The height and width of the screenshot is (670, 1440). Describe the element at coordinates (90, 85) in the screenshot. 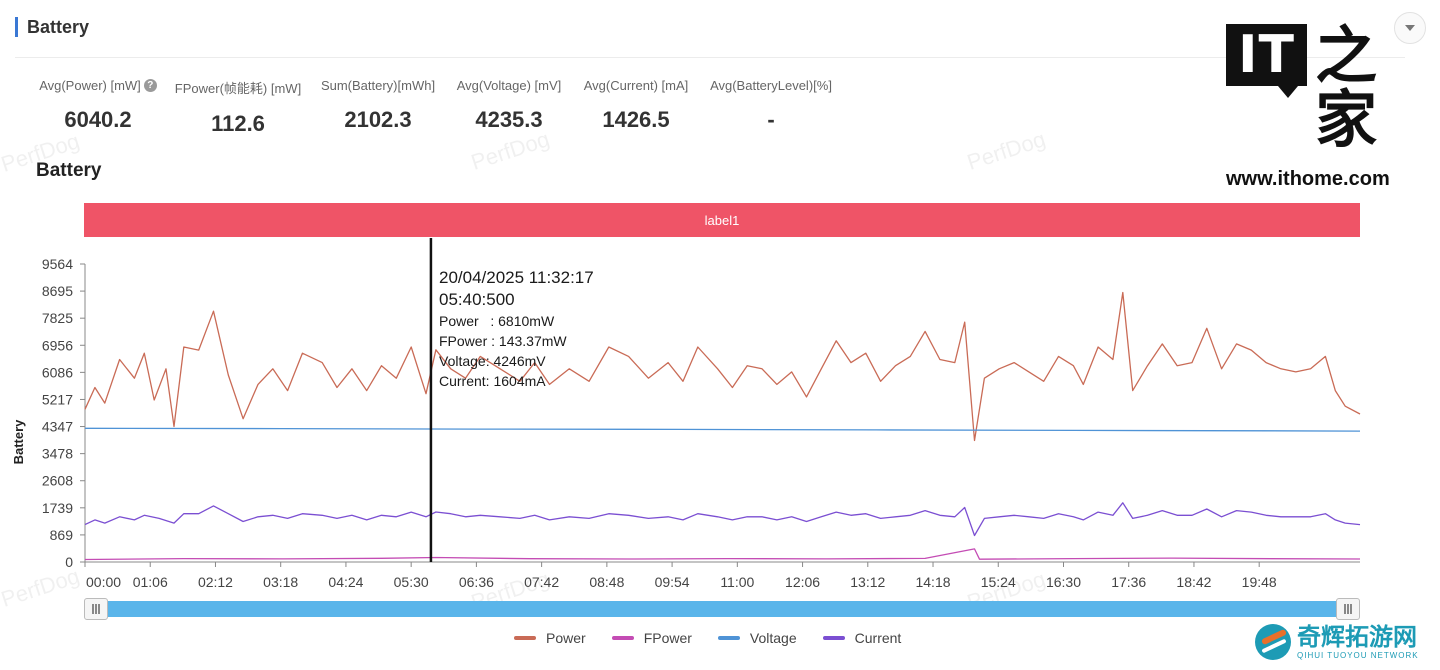

I see `stat-label: Avg(Power) [mW]` at that location.